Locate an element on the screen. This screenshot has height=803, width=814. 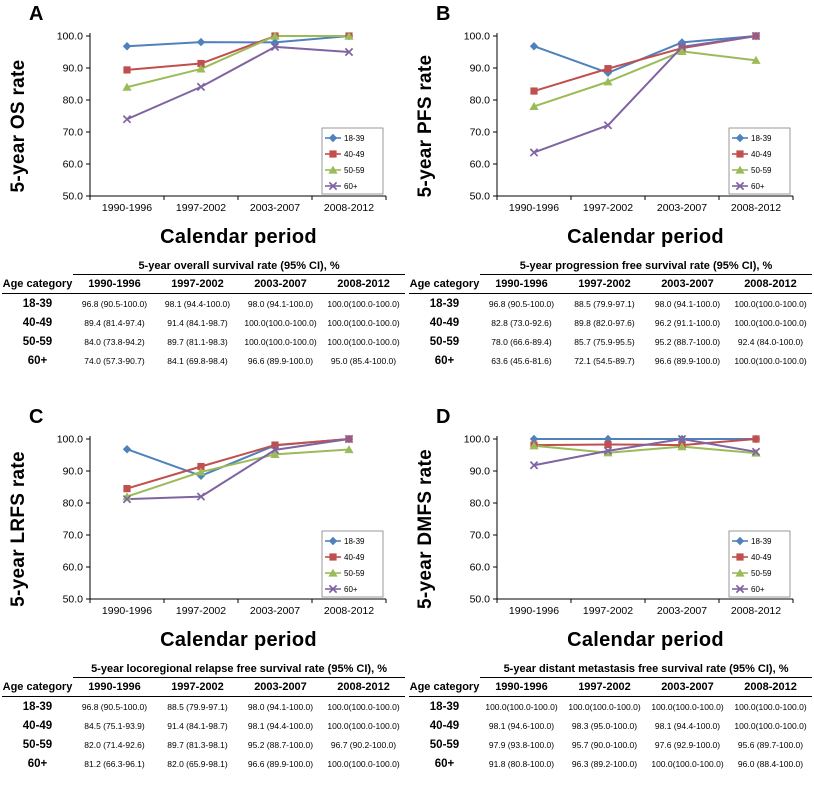
value-cell: 63.6 (45.6-81.6) is located at coordinates (521, 360).